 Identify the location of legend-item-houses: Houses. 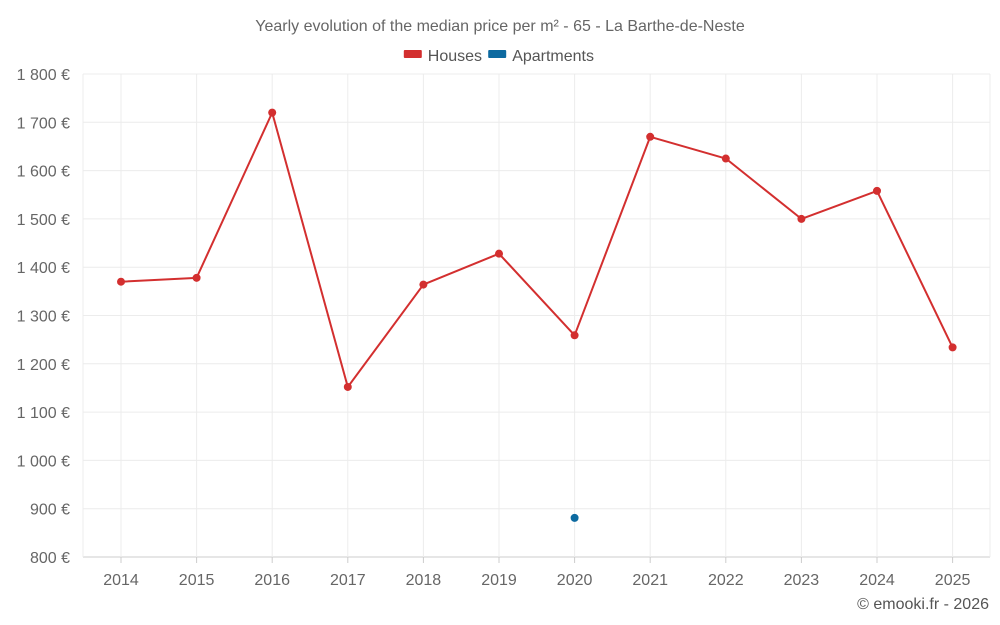
(442, 56).